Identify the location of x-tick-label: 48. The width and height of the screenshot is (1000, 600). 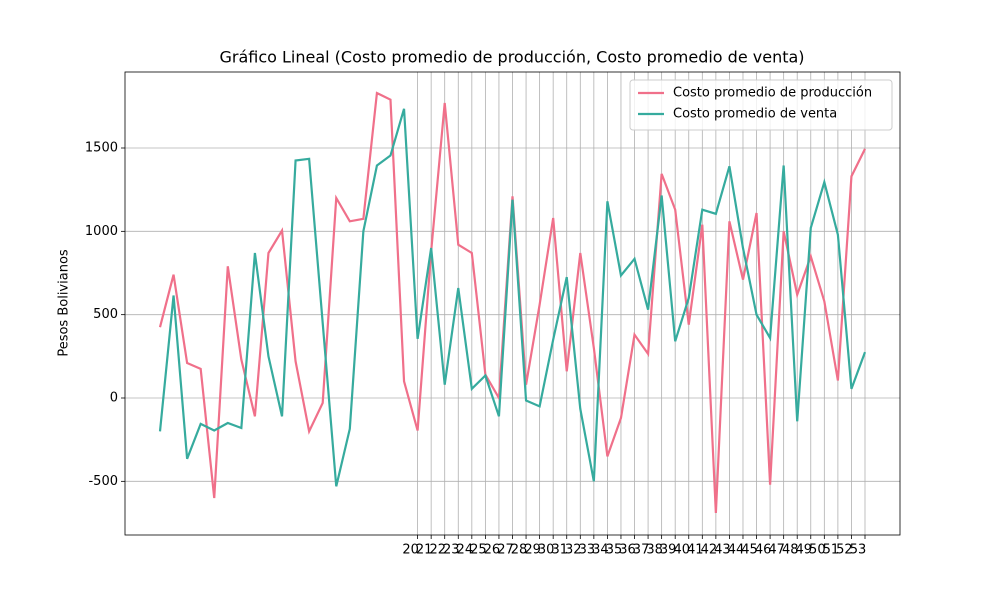
(790, 550).